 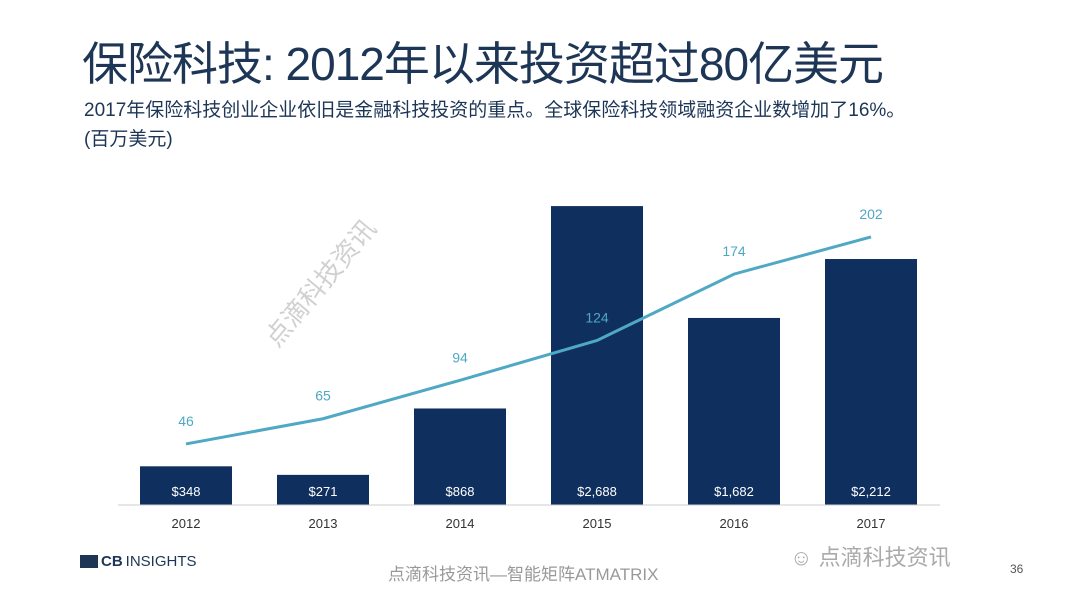 What do you see at coordinates (871, 491) in the screenshot?
I see `bar-label: $2,212` at bounding box center [871, 491].